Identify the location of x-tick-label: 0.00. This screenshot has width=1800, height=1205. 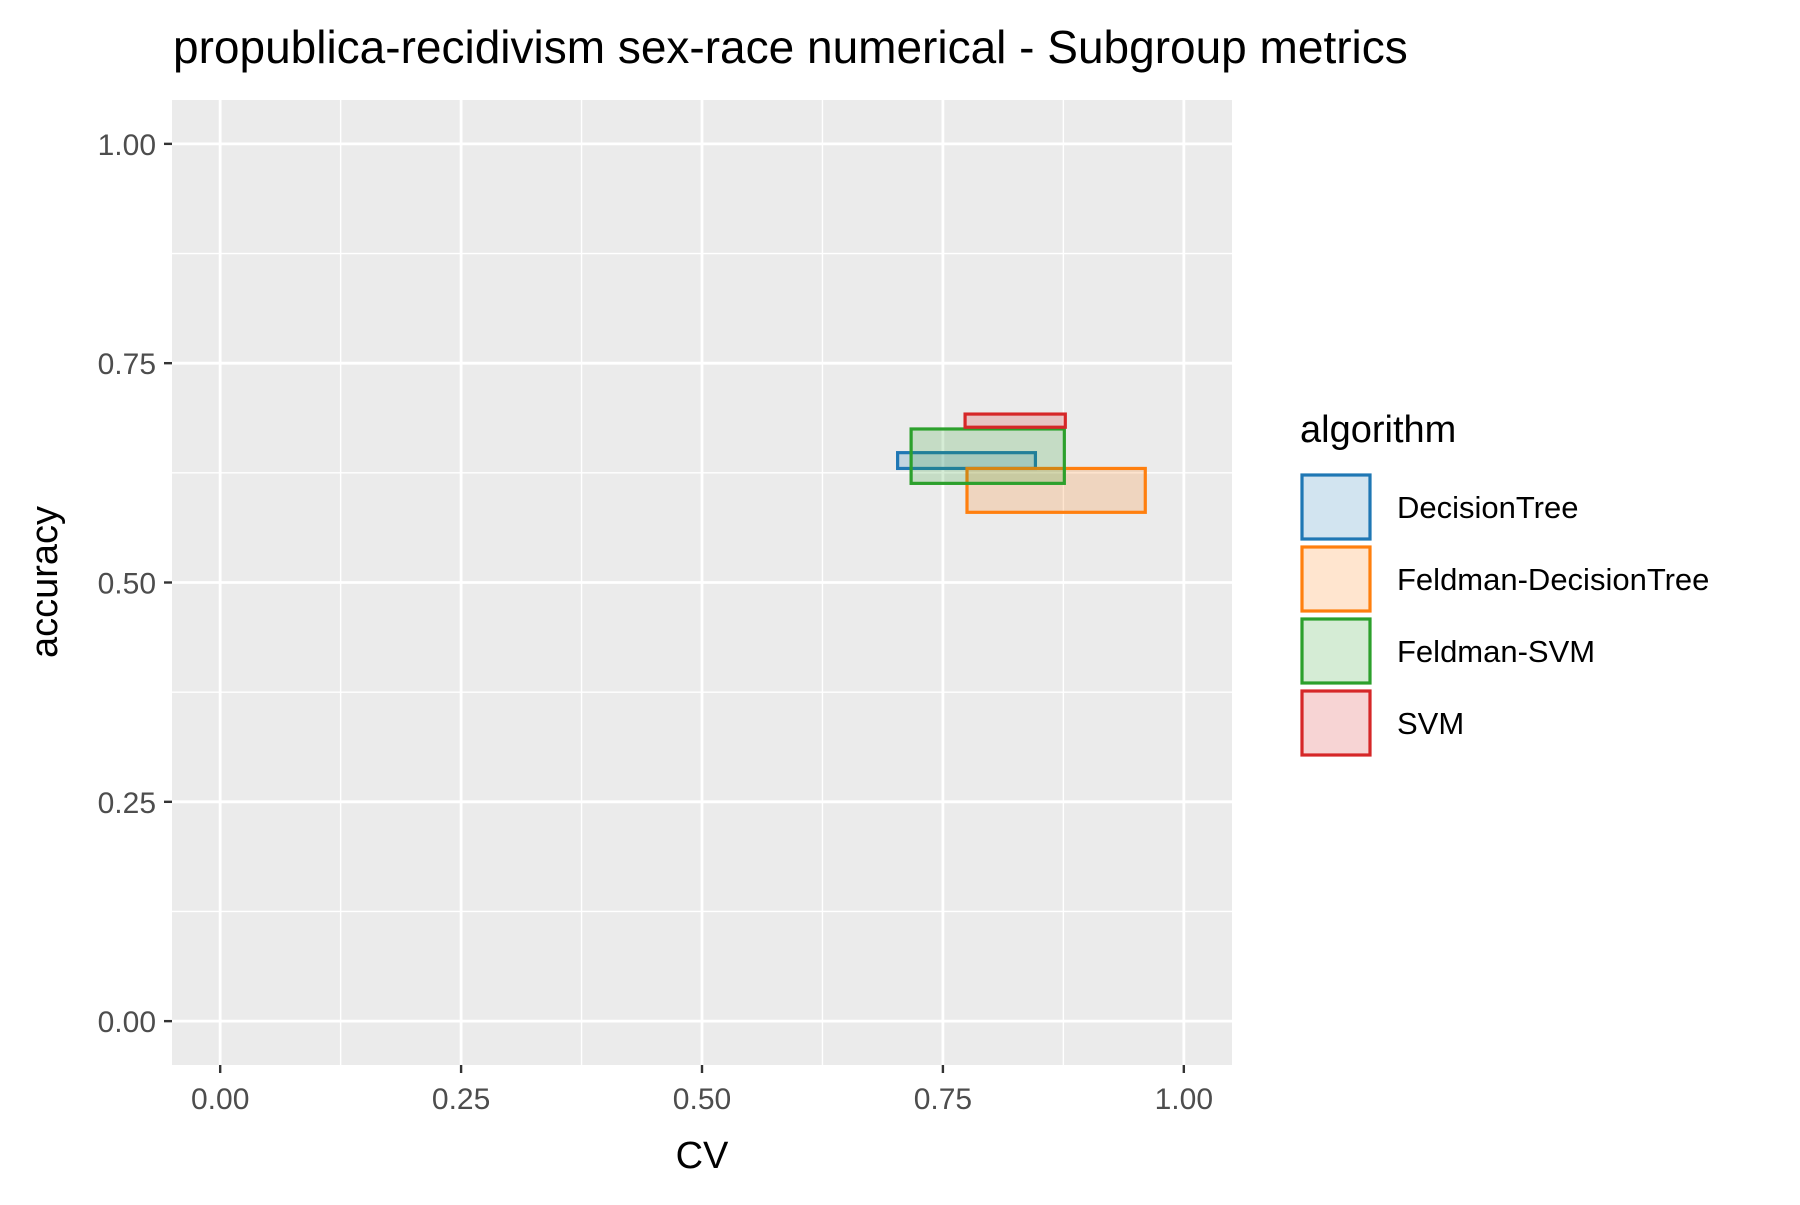
(220, 1099).